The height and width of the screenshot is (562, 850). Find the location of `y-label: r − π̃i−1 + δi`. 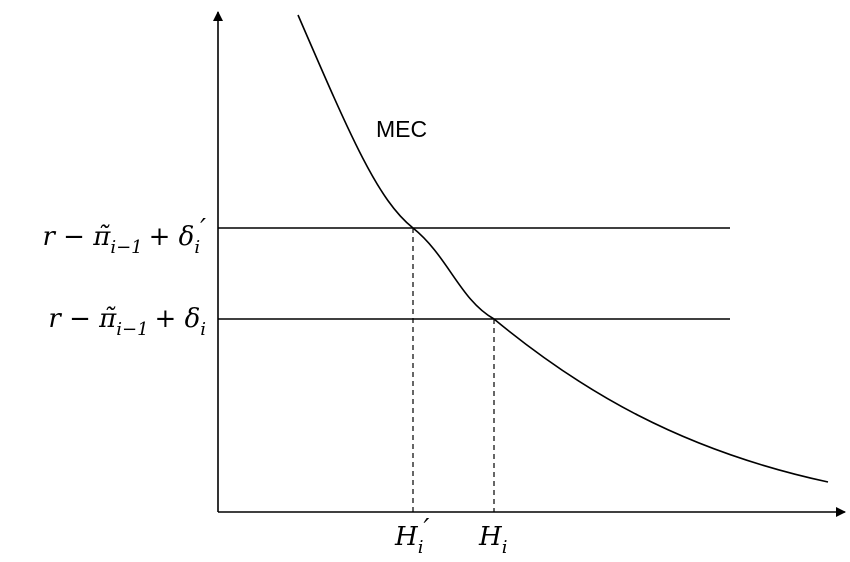

y-label: r − π̃i−1 + δi is located at coordinates (127, 322).